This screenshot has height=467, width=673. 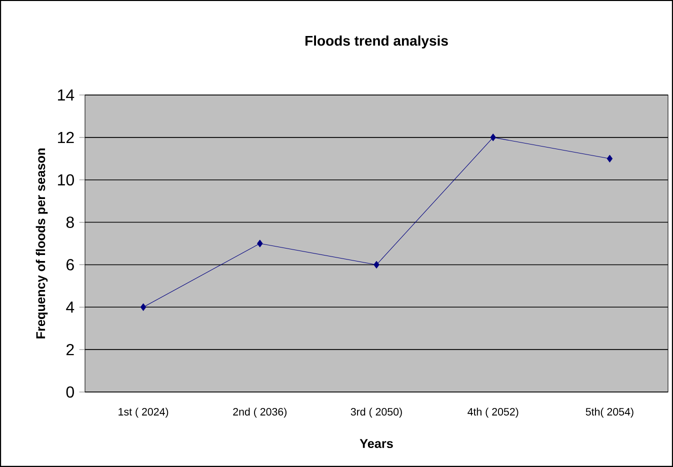 I want to click on x-tick-label: 3rd ( 2050), so click(x=376, y=413).